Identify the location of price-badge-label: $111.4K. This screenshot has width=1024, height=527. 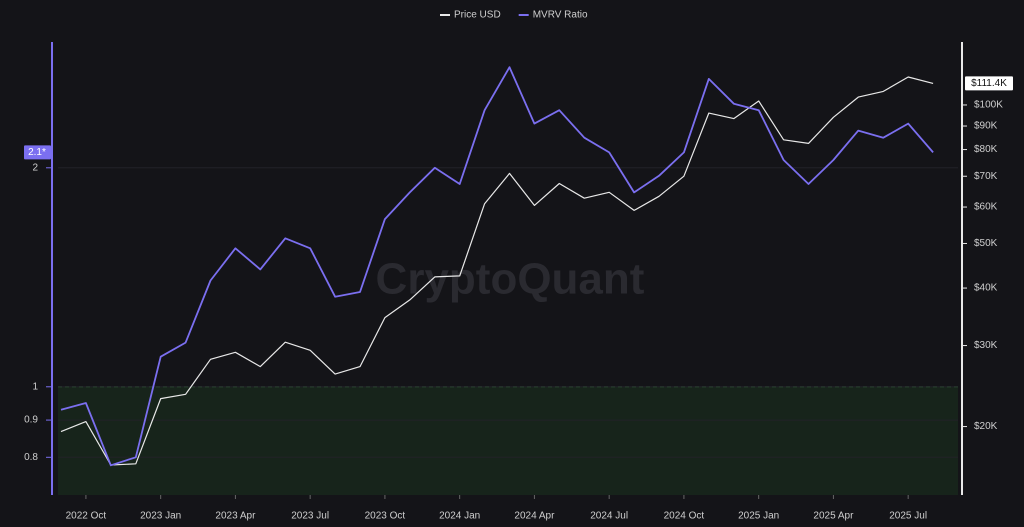
(989, 83).